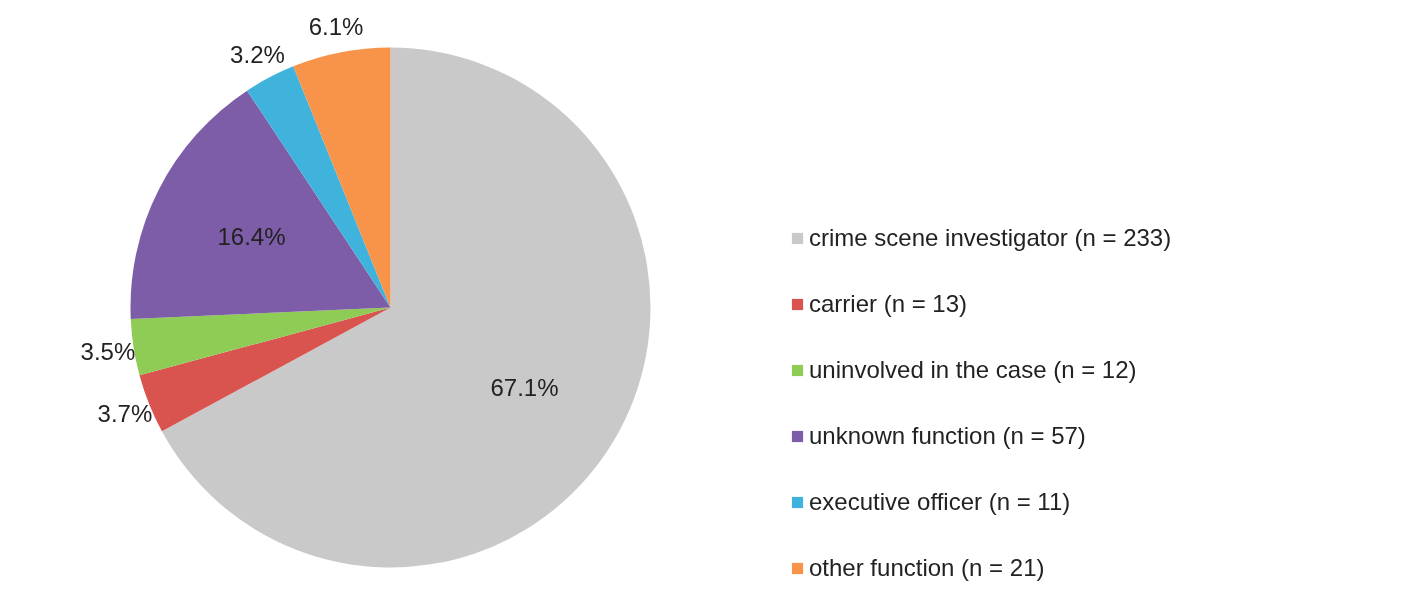  Describe the element at coordinates (108, 351) in the screenshot. I see `data-label: 3.5%` at that location.